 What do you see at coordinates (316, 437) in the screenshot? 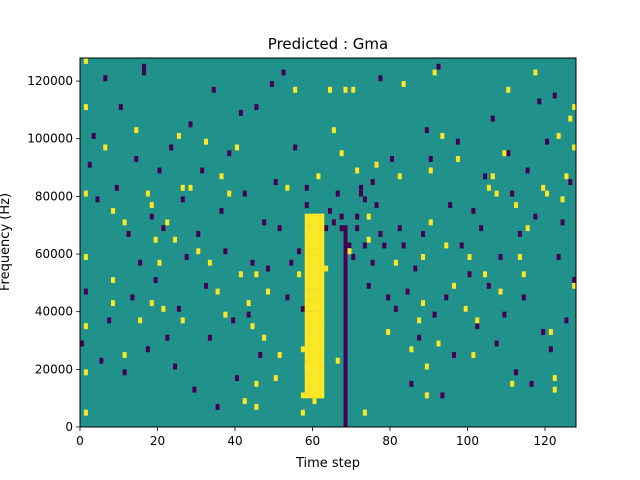
I see `x-axis: 0 20 40 60 80 100 120` at bounding box center [316, 437].